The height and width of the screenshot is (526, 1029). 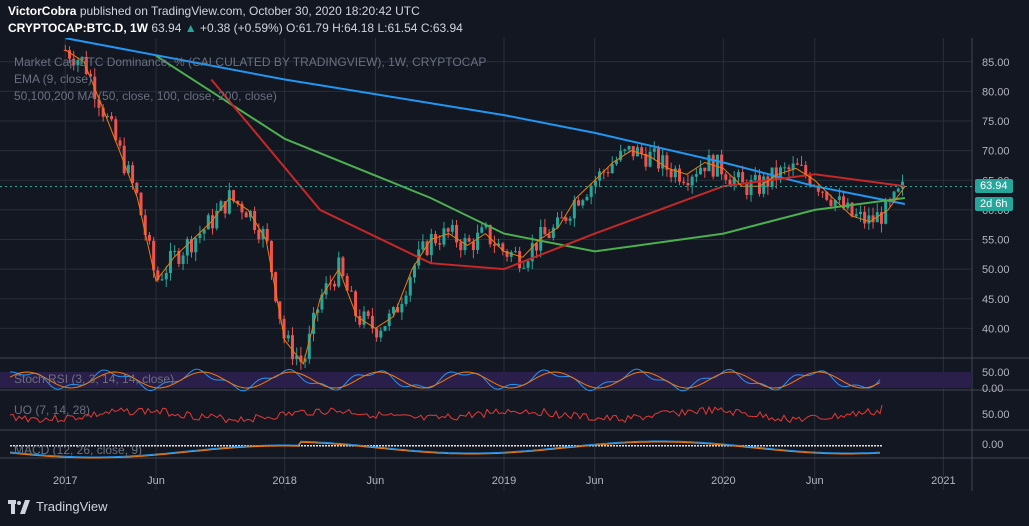 I want to click on legend-stoch-rsi: Stoch RSI (3, 3, 14, 14, close), so click(x=94, y=379).